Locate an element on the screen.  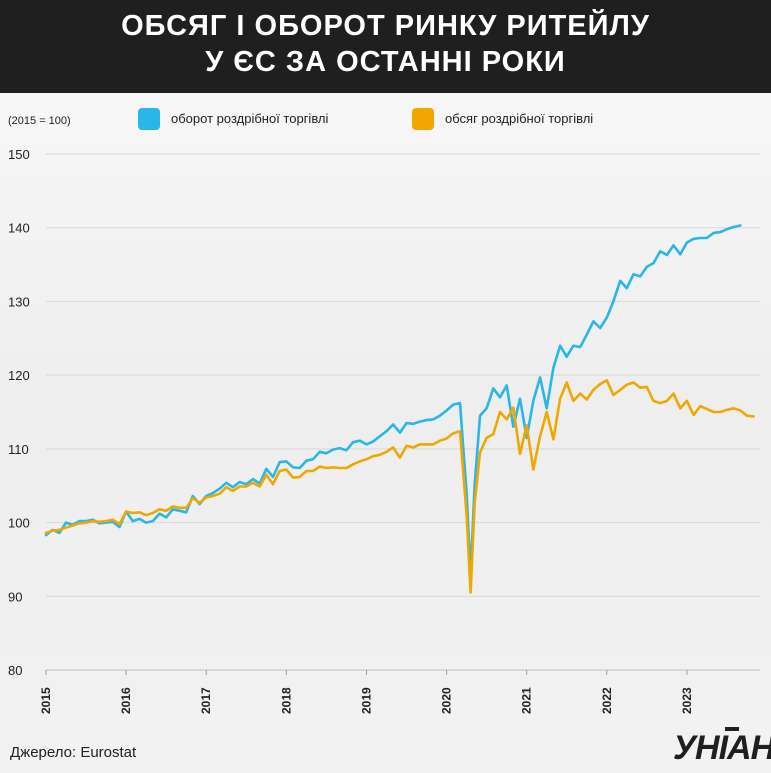
x-tick-label-2020: 2020 is located at coordinates (447, 700).